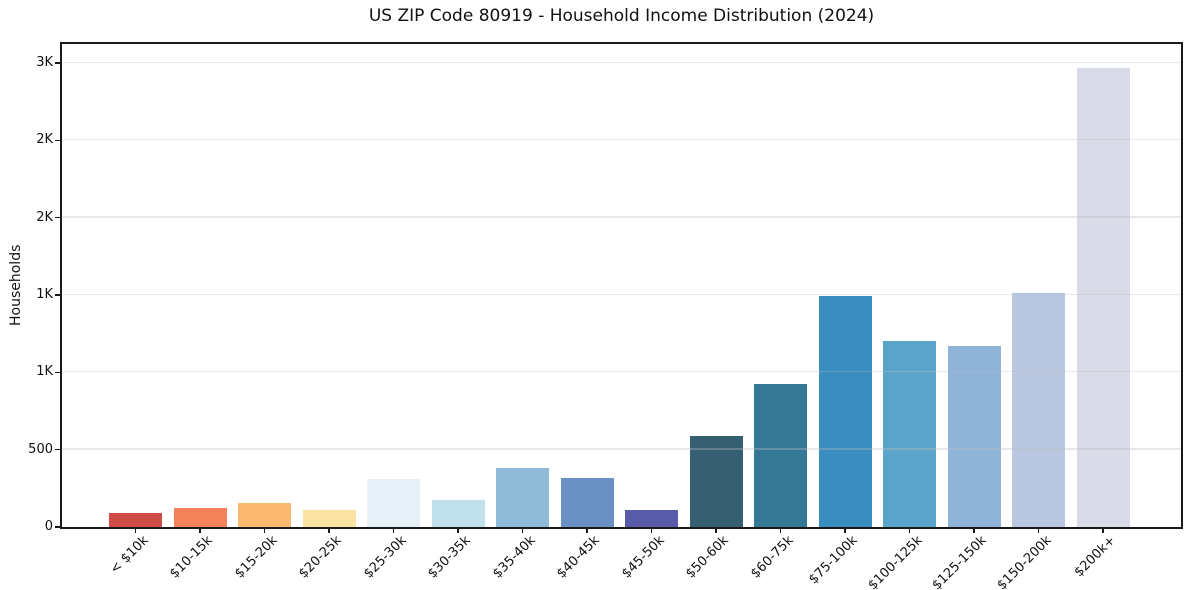  Describe the element at coordinates (910, 434) in the screenshot. I see `bar-100-125k` at that location.